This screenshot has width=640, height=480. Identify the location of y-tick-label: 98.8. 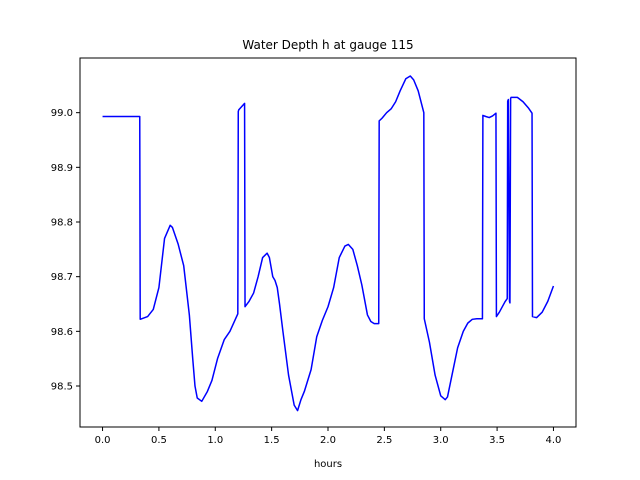
(62, 223).